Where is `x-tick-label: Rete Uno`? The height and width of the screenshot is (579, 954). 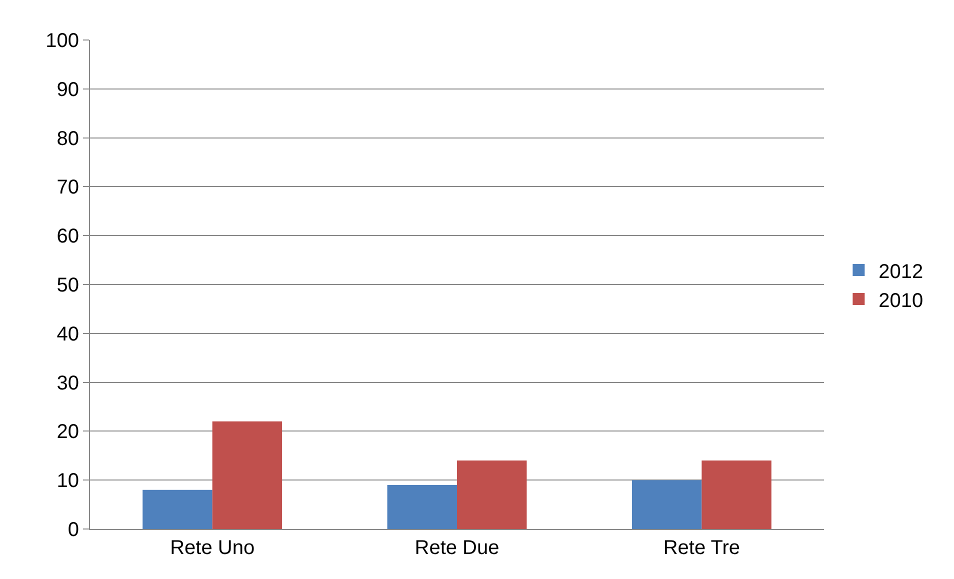 x-tick-label: Rete Uno is located at coordinates (212, 548).